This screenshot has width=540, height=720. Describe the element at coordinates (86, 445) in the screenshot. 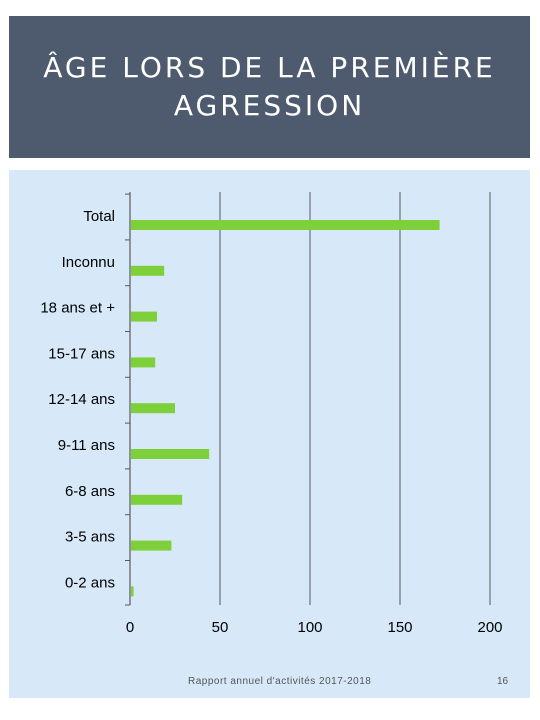

I see `category-label: 9-11 ans` at that location.